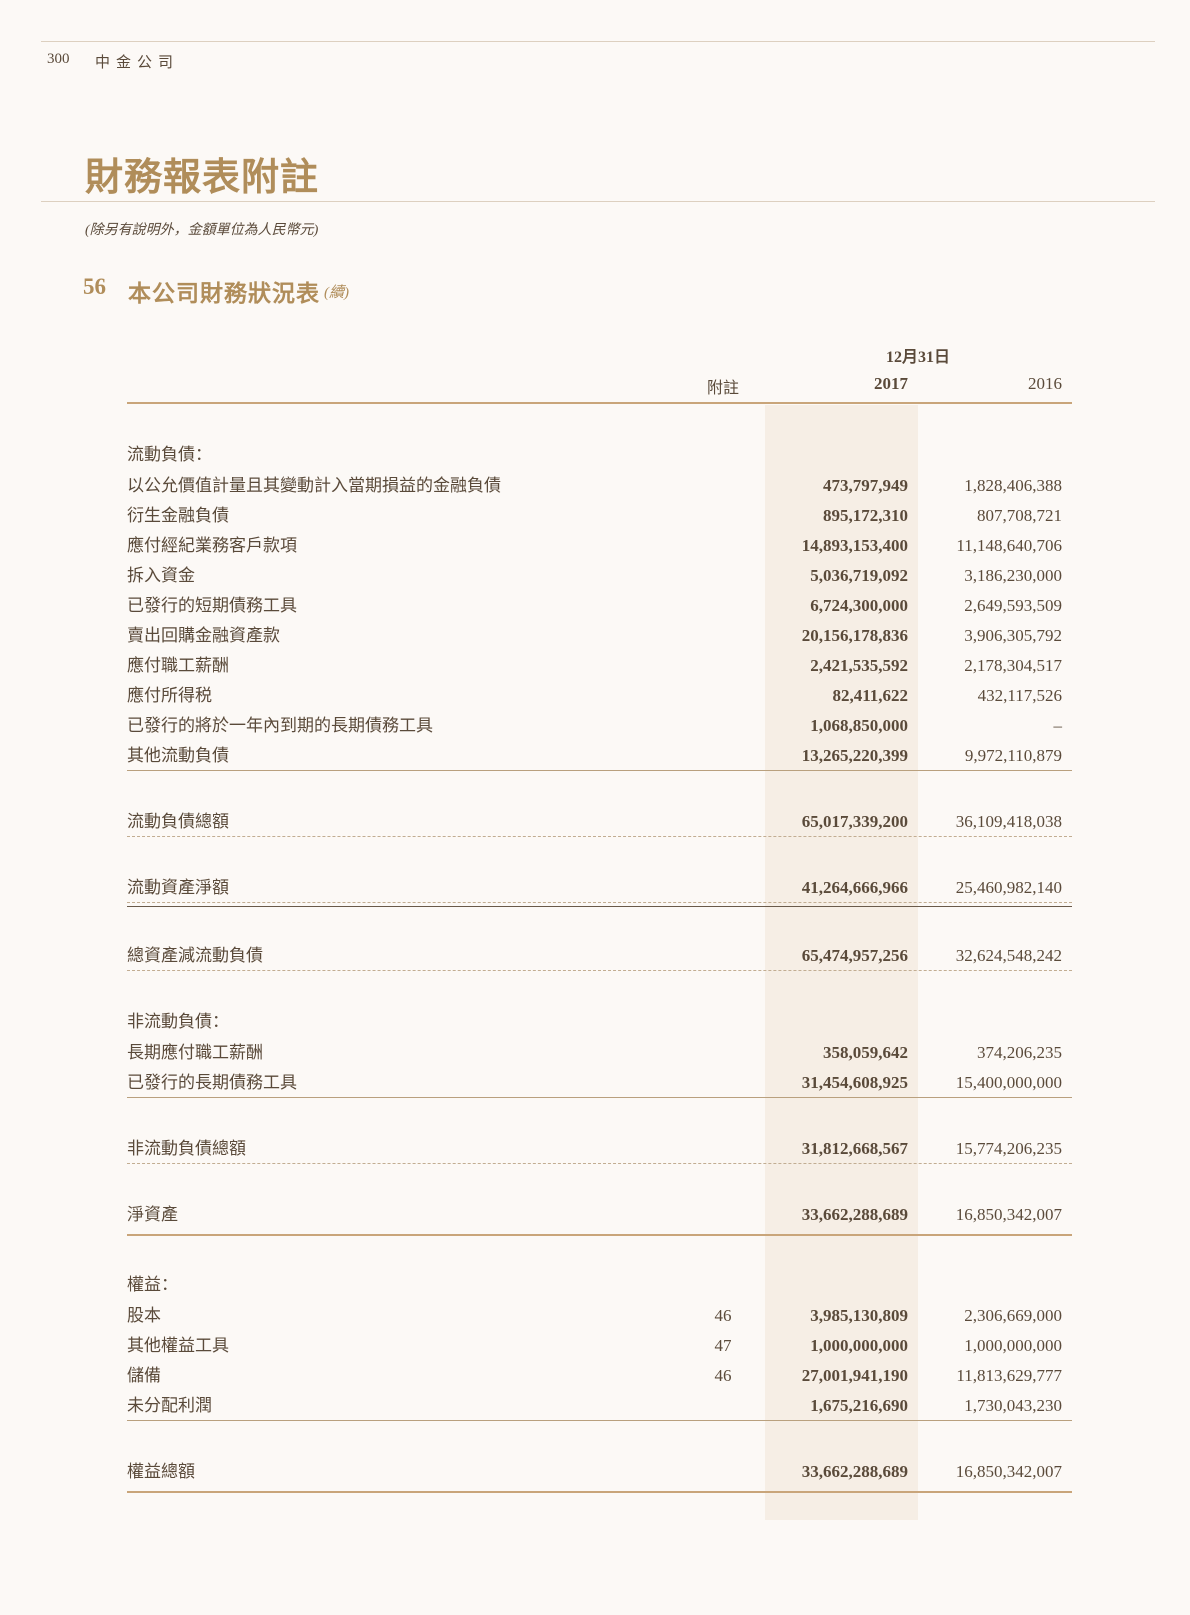 This screenshot has height=1615, width=1190. I want to click on value-2017: 1,675,216,690, so click(859, 1405).